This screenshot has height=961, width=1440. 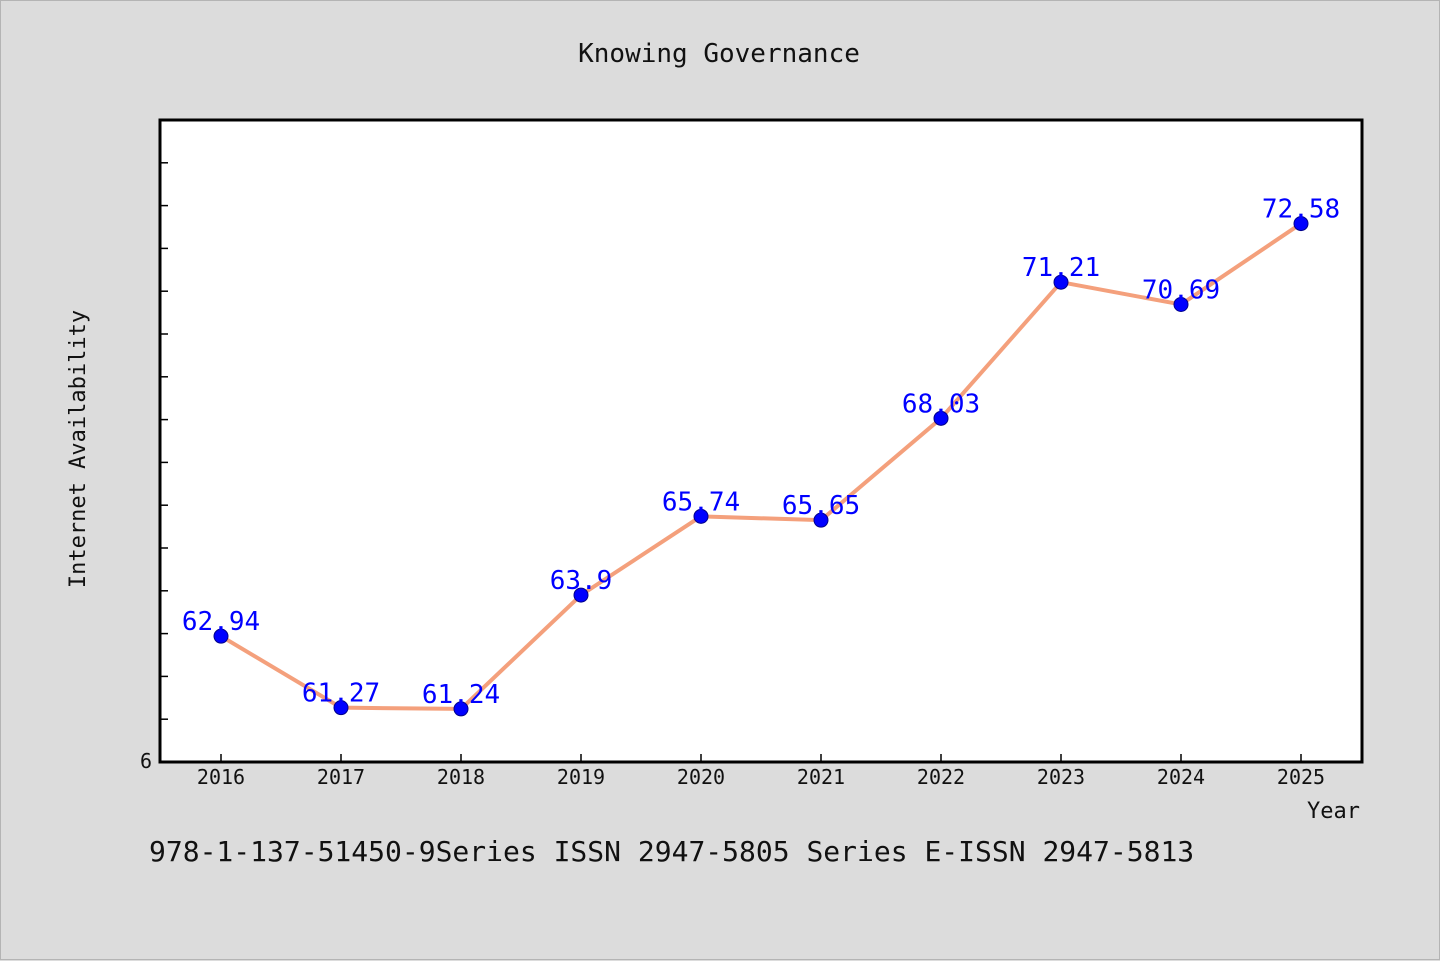 I want to click on data-point-label: 65.74, so click(x=701, y=502).